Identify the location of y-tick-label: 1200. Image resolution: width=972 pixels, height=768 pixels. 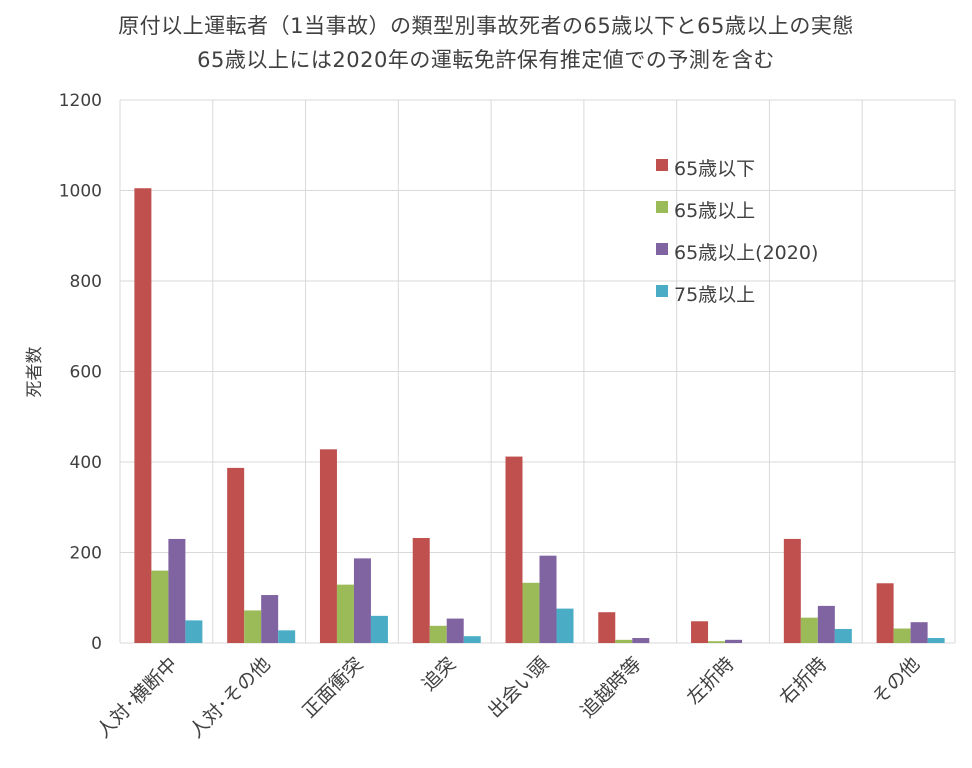
(80, 101).